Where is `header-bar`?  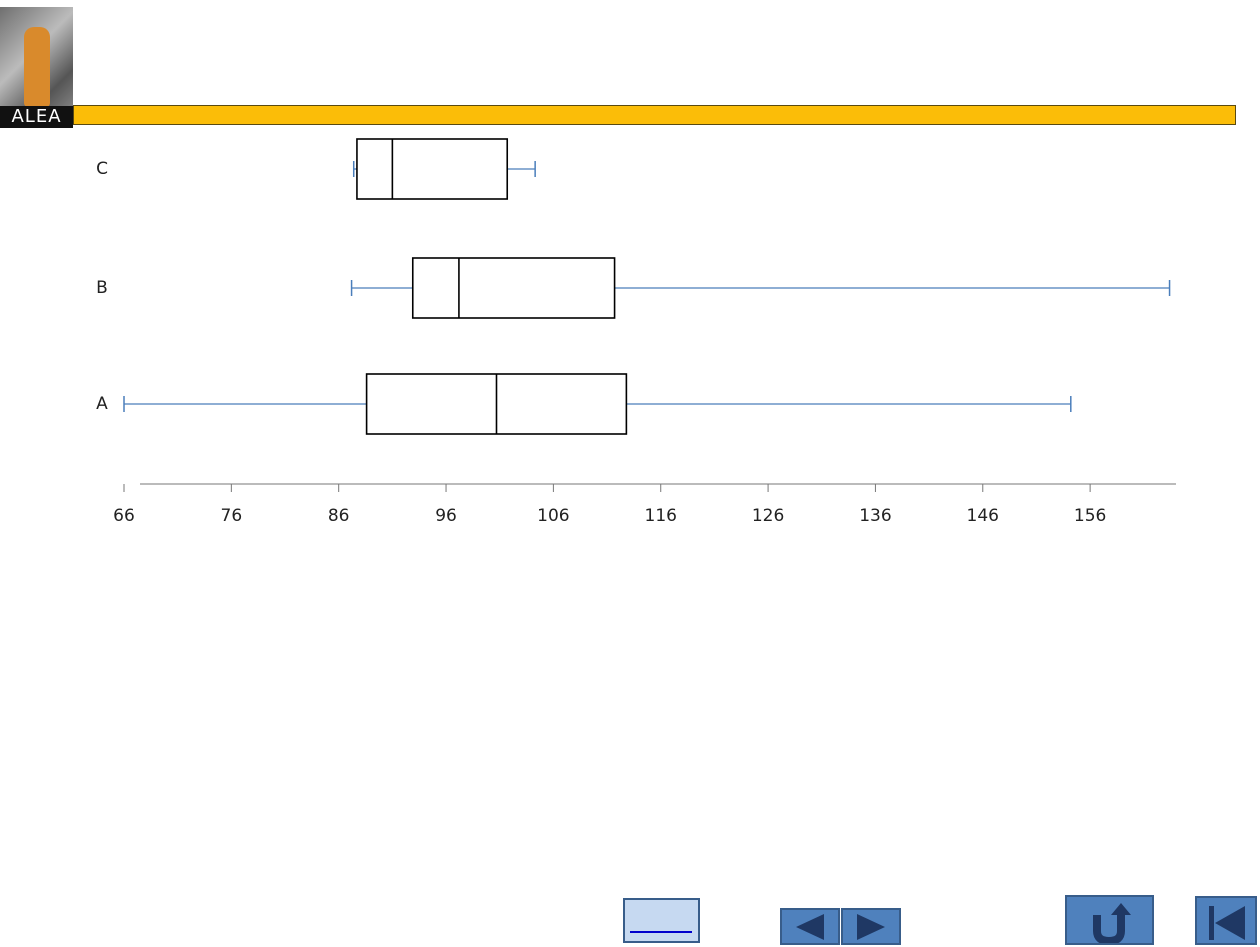
header-bar is located at coordinates (654, 115).